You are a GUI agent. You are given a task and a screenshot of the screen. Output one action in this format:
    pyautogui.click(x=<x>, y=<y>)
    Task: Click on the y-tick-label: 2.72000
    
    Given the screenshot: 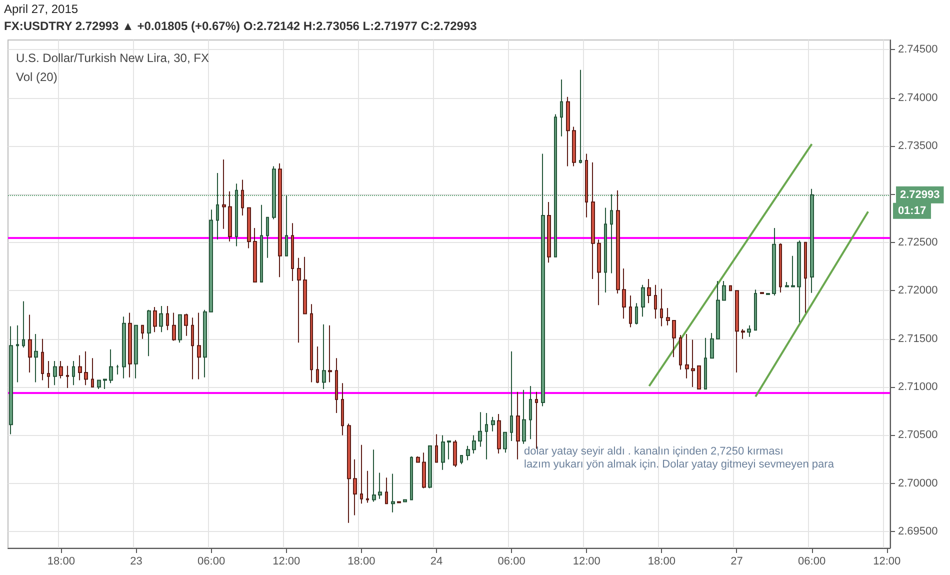 What is the action you would take?
    pyautogui.click(x=918, y=290)
    